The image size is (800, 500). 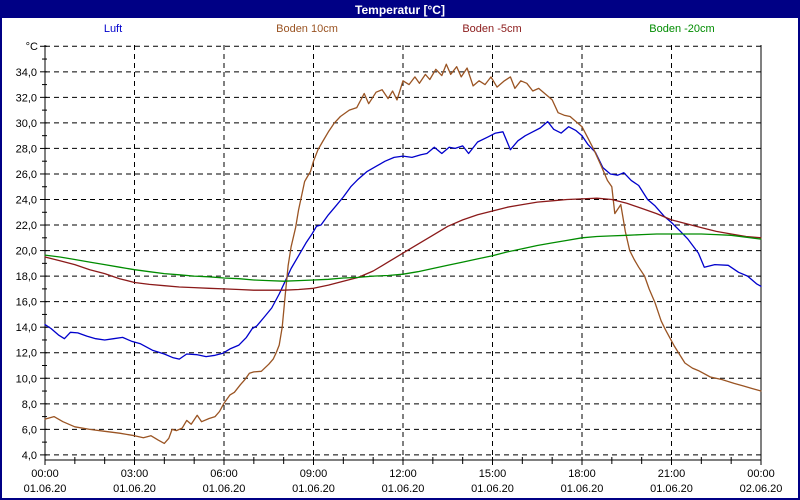 I want to click on svg-text: 20,0, so click(x=26, y=252).